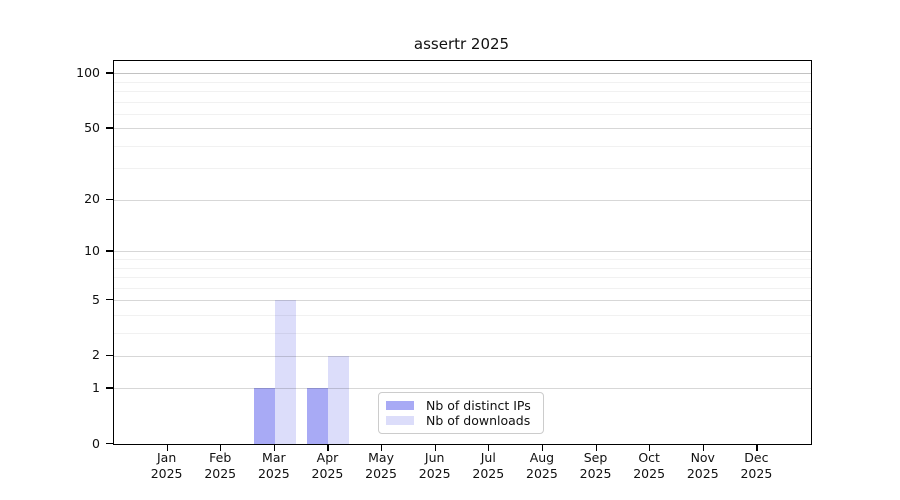  I want to click on x-tick-mark-nov, so click(703, 447).